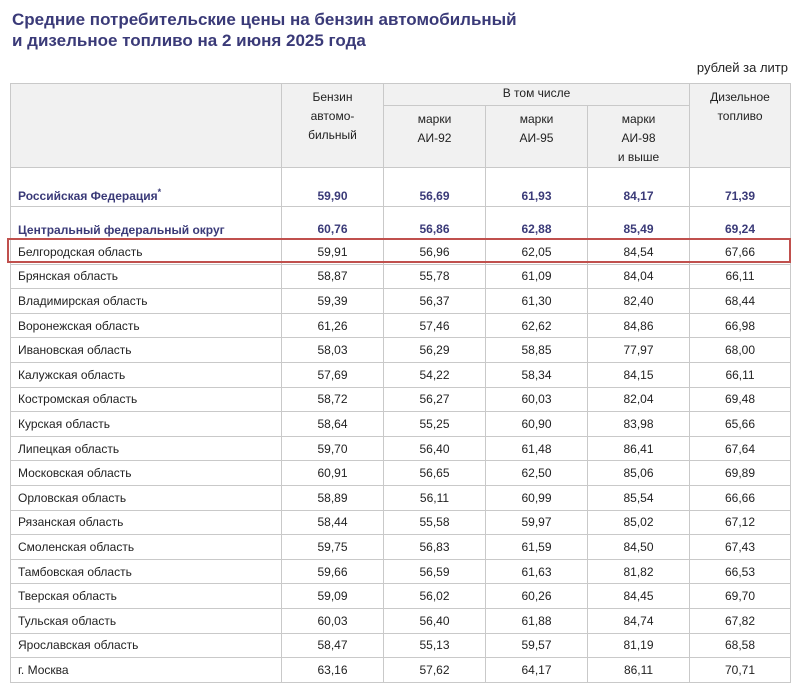 This screenshot has height=683, width=800. Describe the element at coordinates (146, 276) in the screenshot. I see `region-name: Брянская область` at that location.